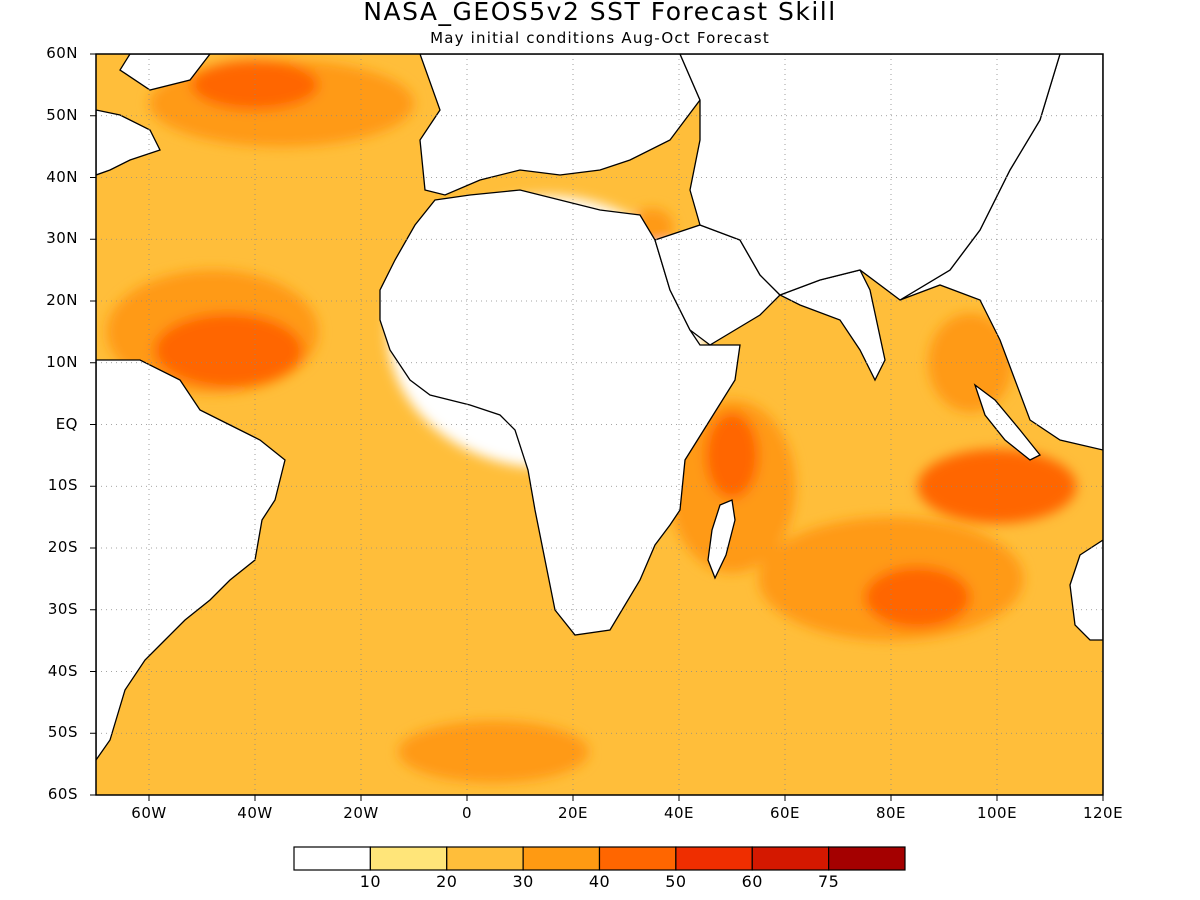 This screenshot has width=1200, height=900. What do you see at coordinates (560, 125) in the screenshot?
I see `europe-outline` at bounding box center [560, 125].